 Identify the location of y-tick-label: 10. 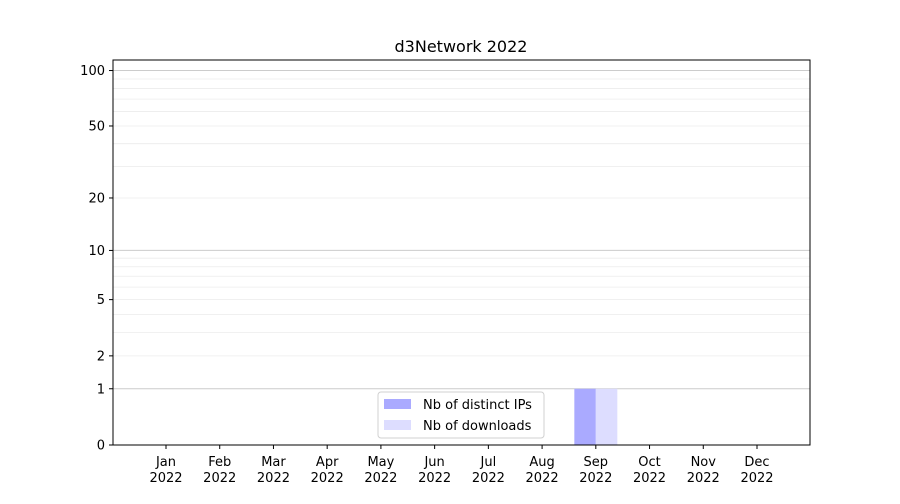
(96, 251).